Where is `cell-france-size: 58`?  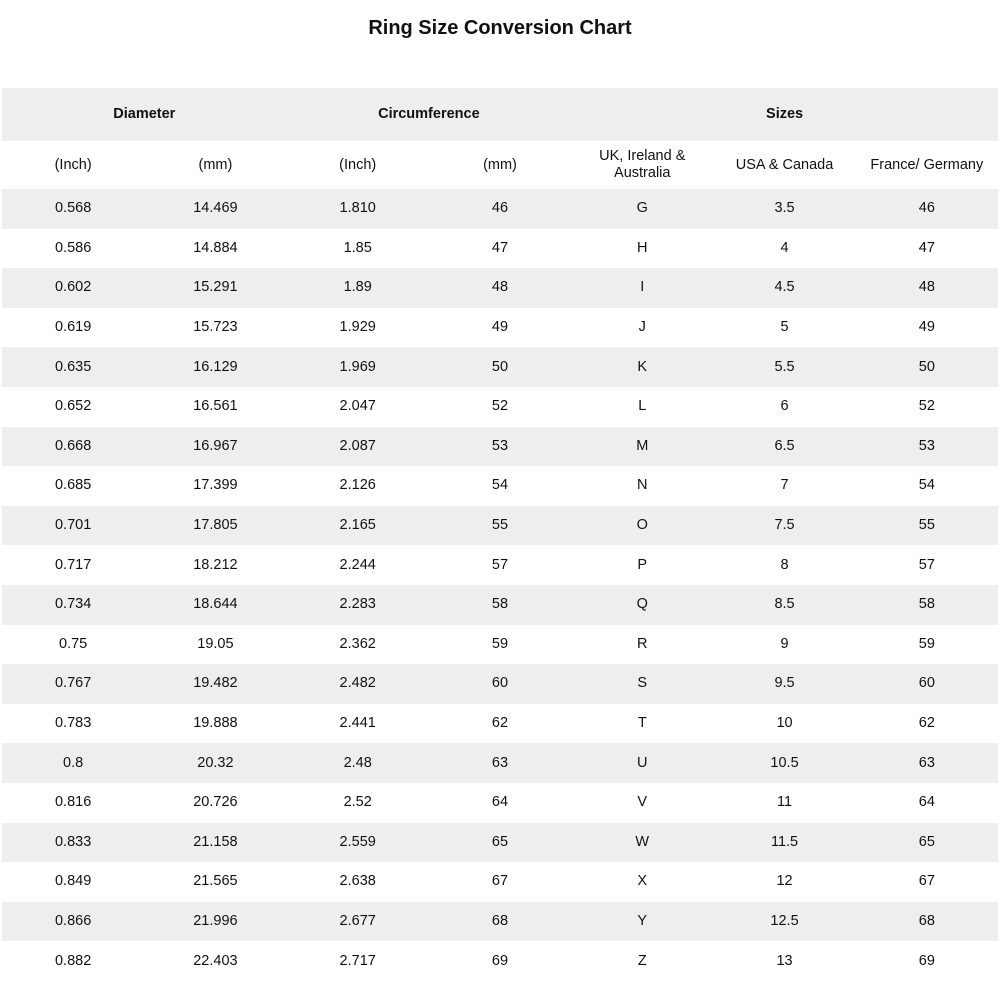
cell-france-size: 58 is located at coordinates (926, 604).